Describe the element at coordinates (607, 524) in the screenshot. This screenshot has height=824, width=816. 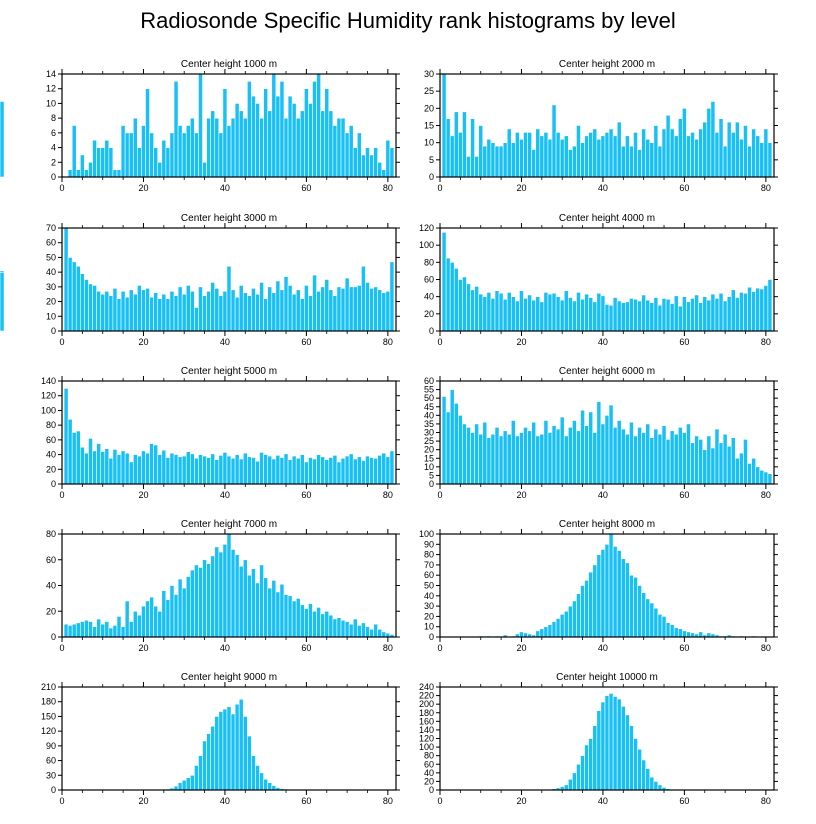
I see `panel-title: Center height 8000 m` at that location.